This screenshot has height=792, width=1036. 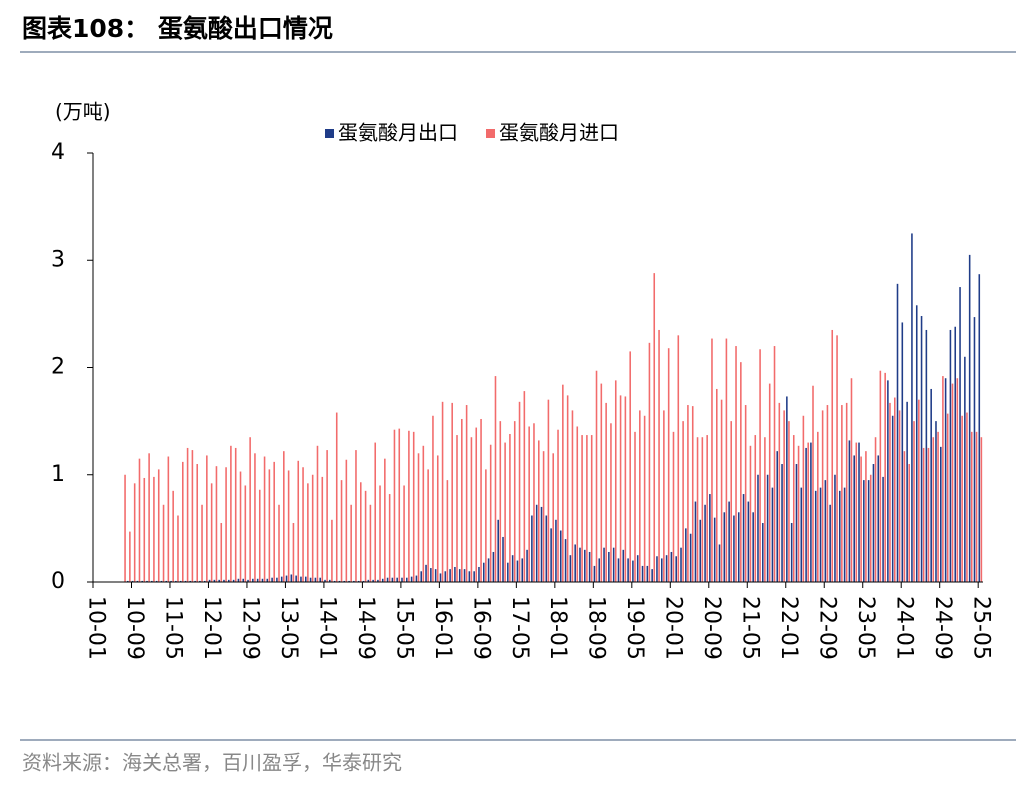 What do you see at coordinates (212, 763) in the screenshot?
I see `source: 资料来源：海关总署，百川盈孚，华泰研究` at bounding box center [212, 763].